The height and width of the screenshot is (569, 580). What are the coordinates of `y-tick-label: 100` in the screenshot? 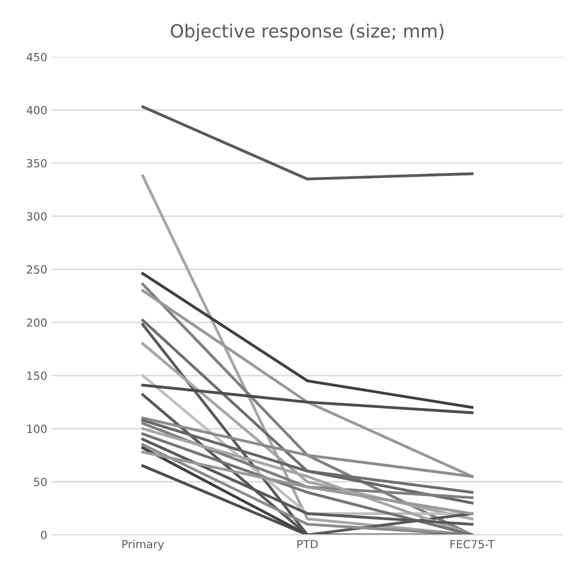 It's located at (37, 429).